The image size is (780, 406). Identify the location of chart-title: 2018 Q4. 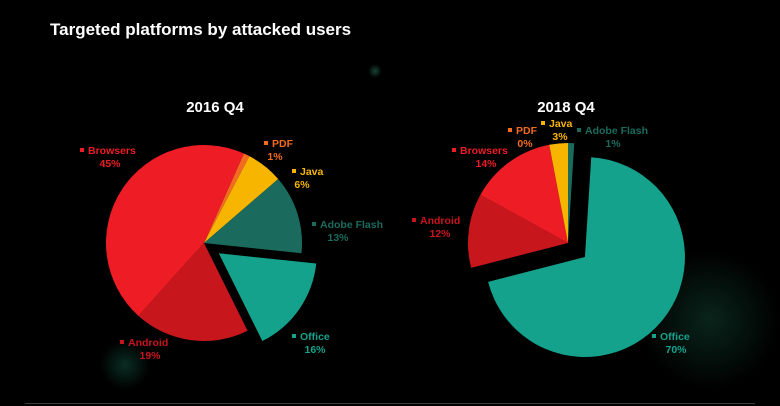
(566, 107).